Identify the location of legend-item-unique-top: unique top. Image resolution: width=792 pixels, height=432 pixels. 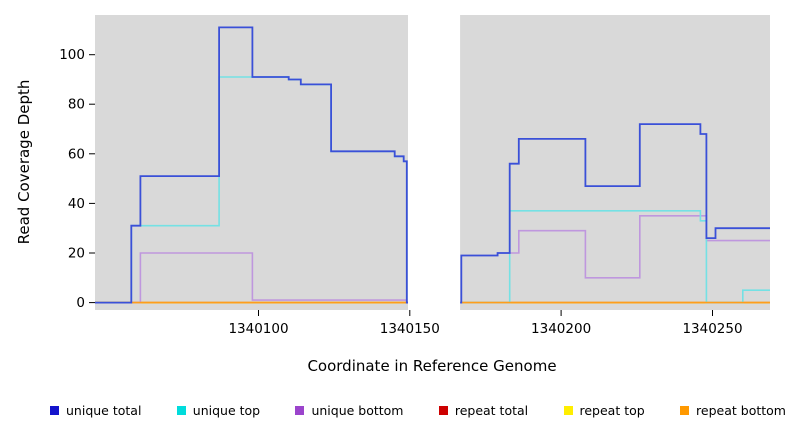
(218, 410).